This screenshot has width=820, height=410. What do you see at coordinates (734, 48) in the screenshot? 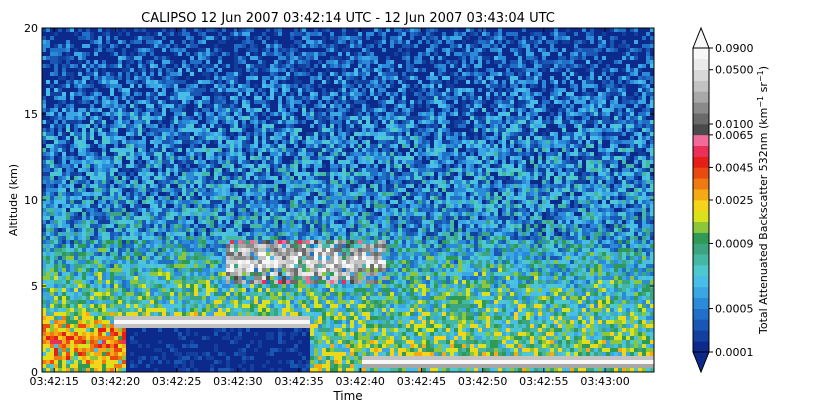
I see `colorbar-tick-label: 0.0900` at bounding box center [734, 48].